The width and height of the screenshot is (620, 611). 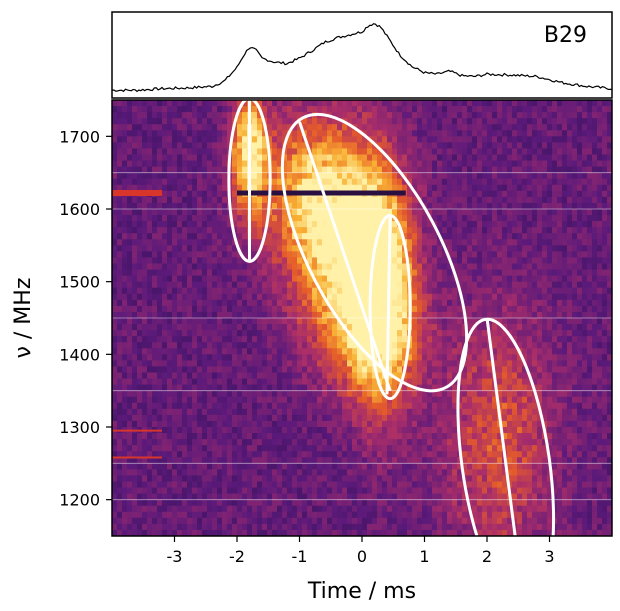 What do you see at coordinates (23, 318) in the screenshot?
I see `y-axis-label: ν / MHz` at bounding box center [23, 318].